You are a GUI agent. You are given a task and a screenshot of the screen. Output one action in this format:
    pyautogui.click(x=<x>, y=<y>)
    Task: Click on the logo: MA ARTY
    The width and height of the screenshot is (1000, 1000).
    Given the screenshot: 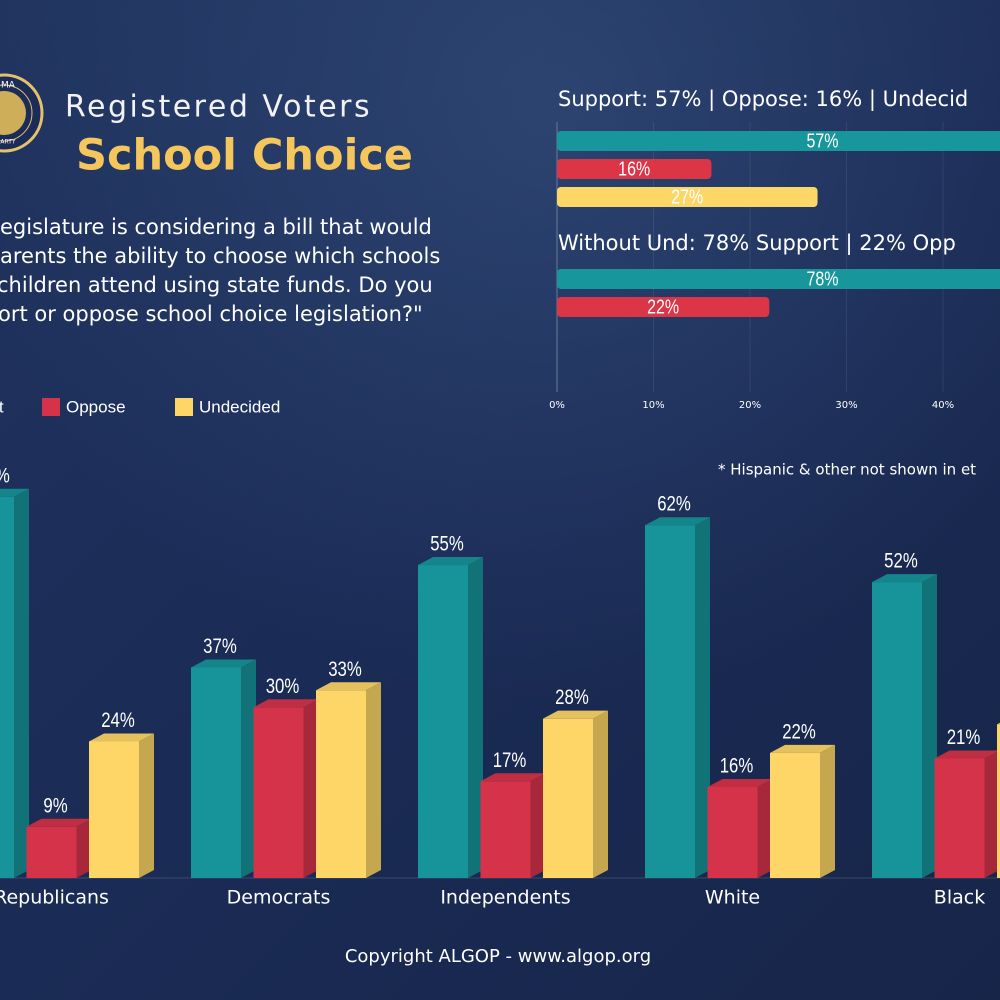 What is the action you would take?
    pyautogui.click(x=22, y=113)
    